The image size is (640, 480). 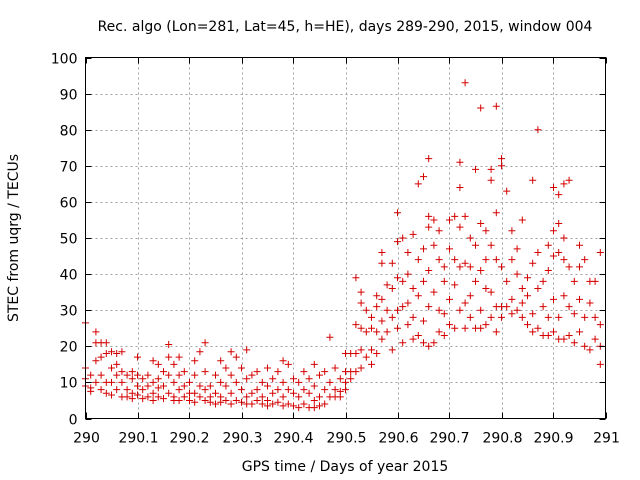 What do you see at coordinates (293, 439) in the screenshot?
I see `x-tick-label: 290.4` at bounding box center [293, 439].